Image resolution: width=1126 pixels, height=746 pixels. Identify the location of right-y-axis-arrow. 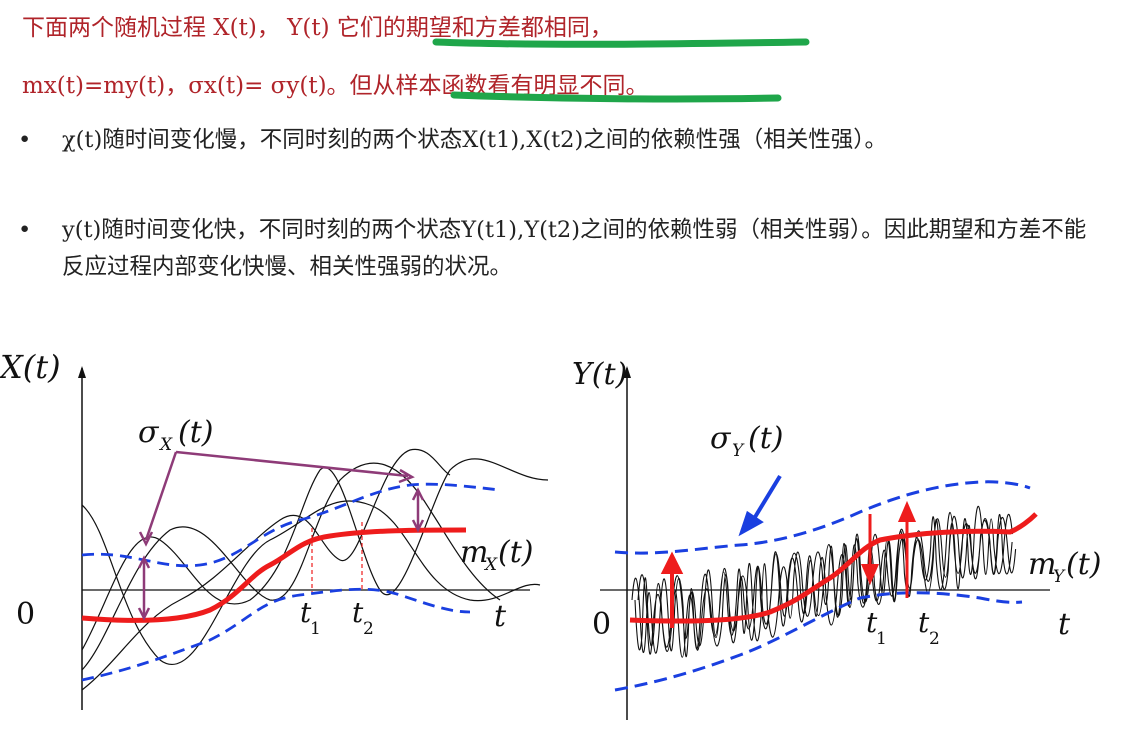
(627, 372).